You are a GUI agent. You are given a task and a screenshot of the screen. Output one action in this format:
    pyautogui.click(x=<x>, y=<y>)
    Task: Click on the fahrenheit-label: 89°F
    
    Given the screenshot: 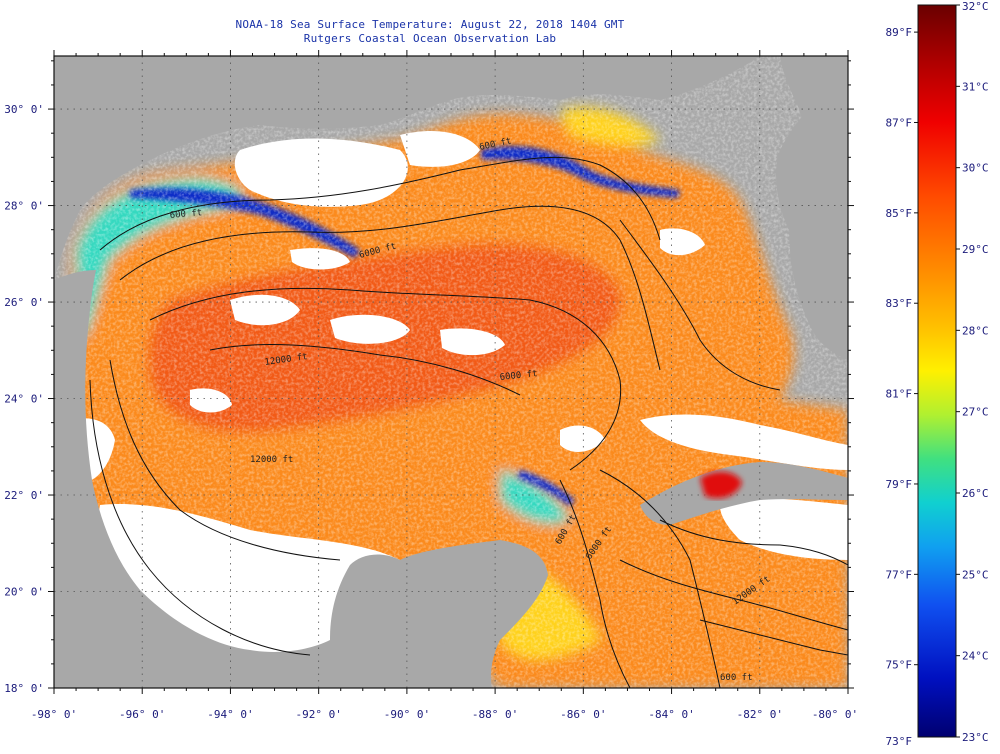 What is the action you would take?
    pyautogui.click(x=899, y=32)
    